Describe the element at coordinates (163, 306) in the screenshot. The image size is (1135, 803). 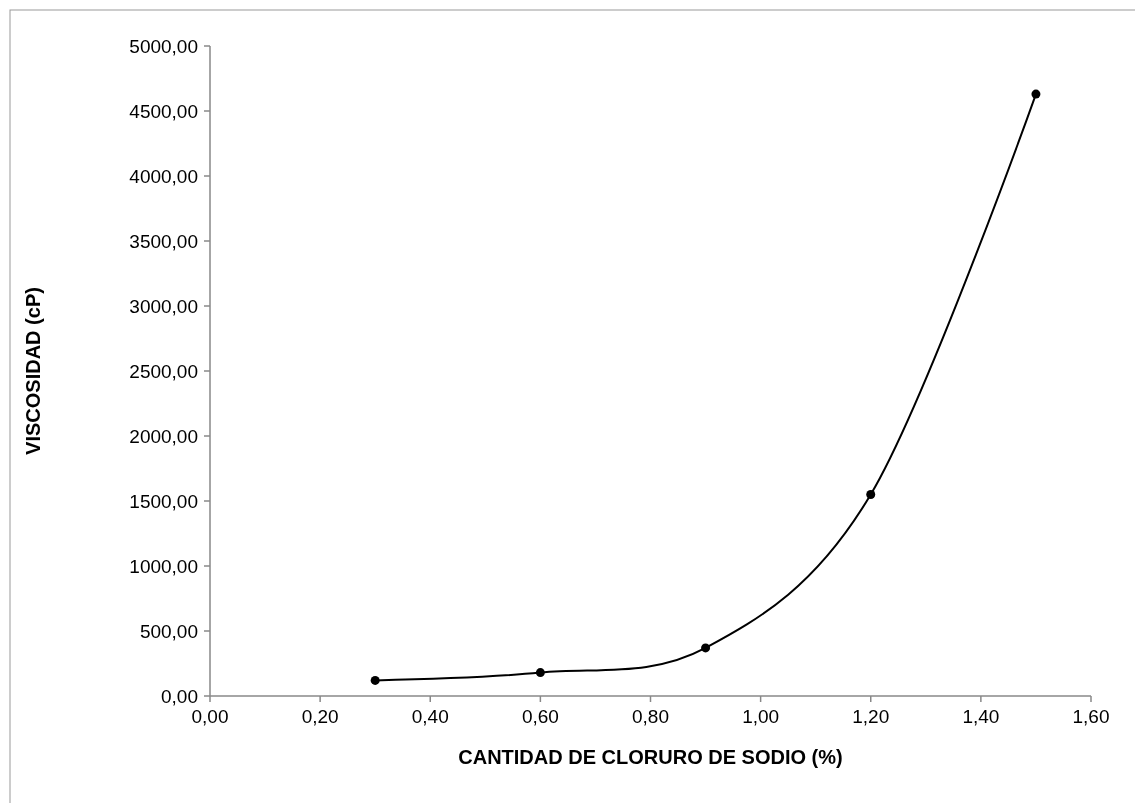
I see `y-tick-label: 3000,00` at that location.